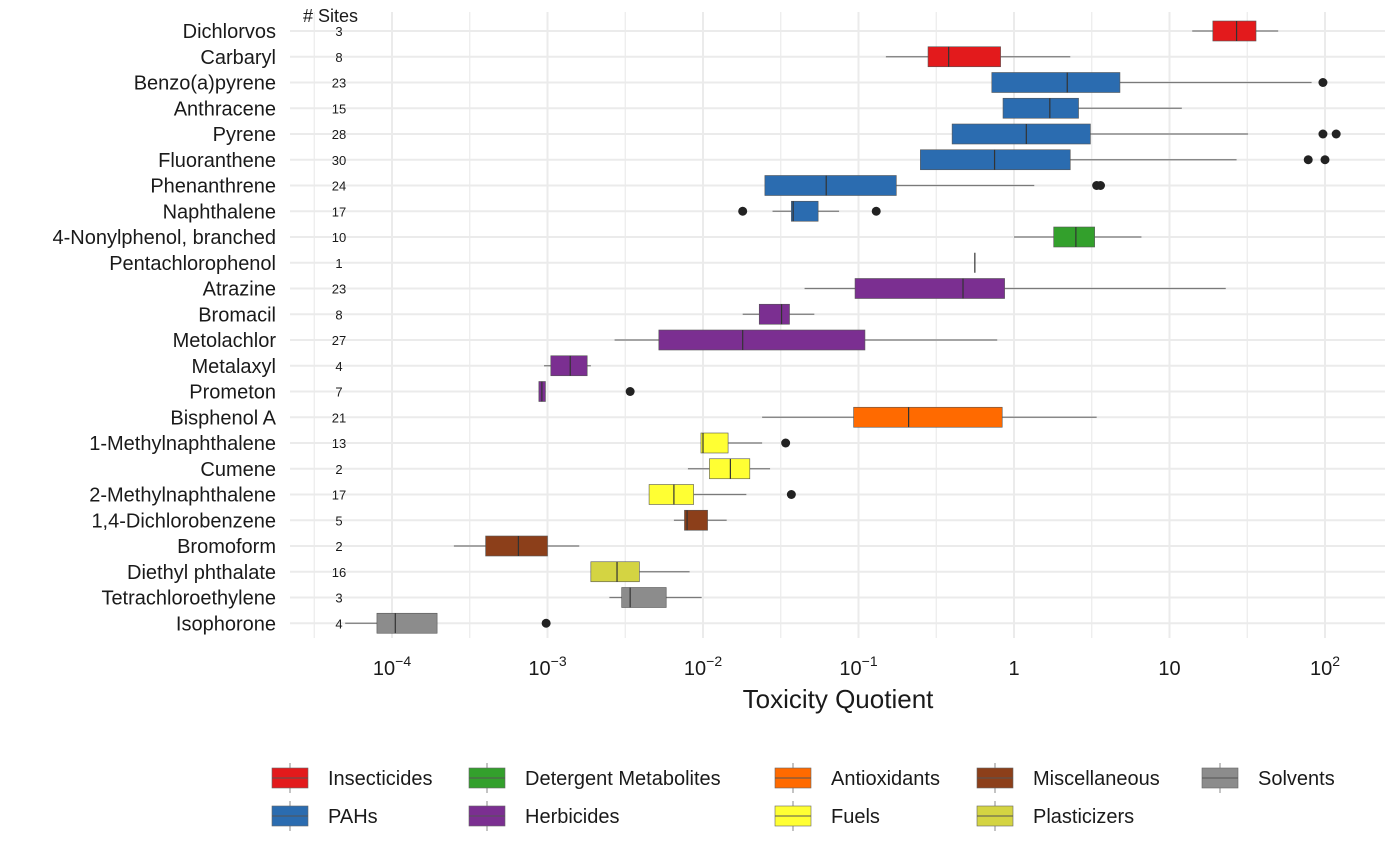 The width and height of the screenshot is (1400, 865). I want to click on category-label: Cumene, so click(238, 470).